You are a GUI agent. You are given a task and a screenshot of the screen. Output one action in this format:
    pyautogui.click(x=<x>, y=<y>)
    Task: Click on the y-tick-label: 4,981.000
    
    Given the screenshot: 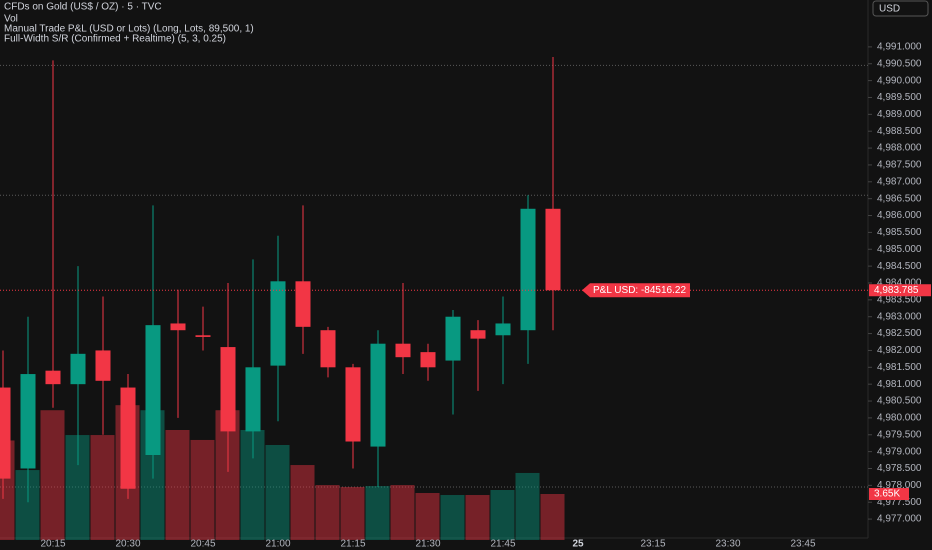 What is the action you would take?
    pyautogui.click(x=899, y=384)
    